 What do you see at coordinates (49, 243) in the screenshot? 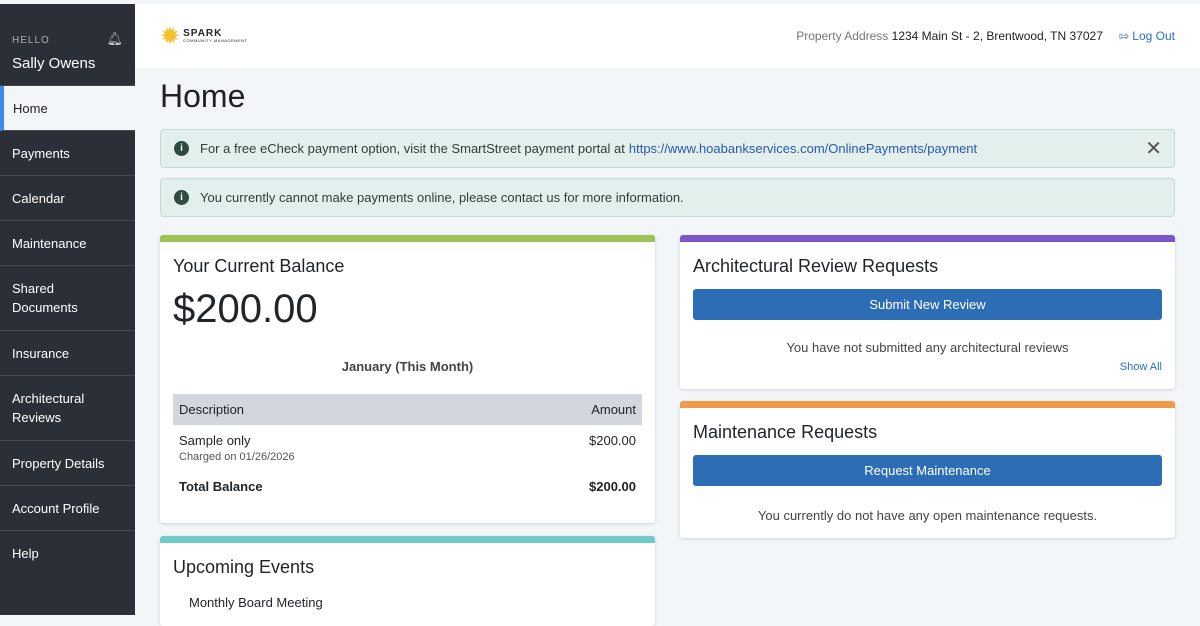
I see `nav-label: Maintenance` at bounding box center [49, 243].